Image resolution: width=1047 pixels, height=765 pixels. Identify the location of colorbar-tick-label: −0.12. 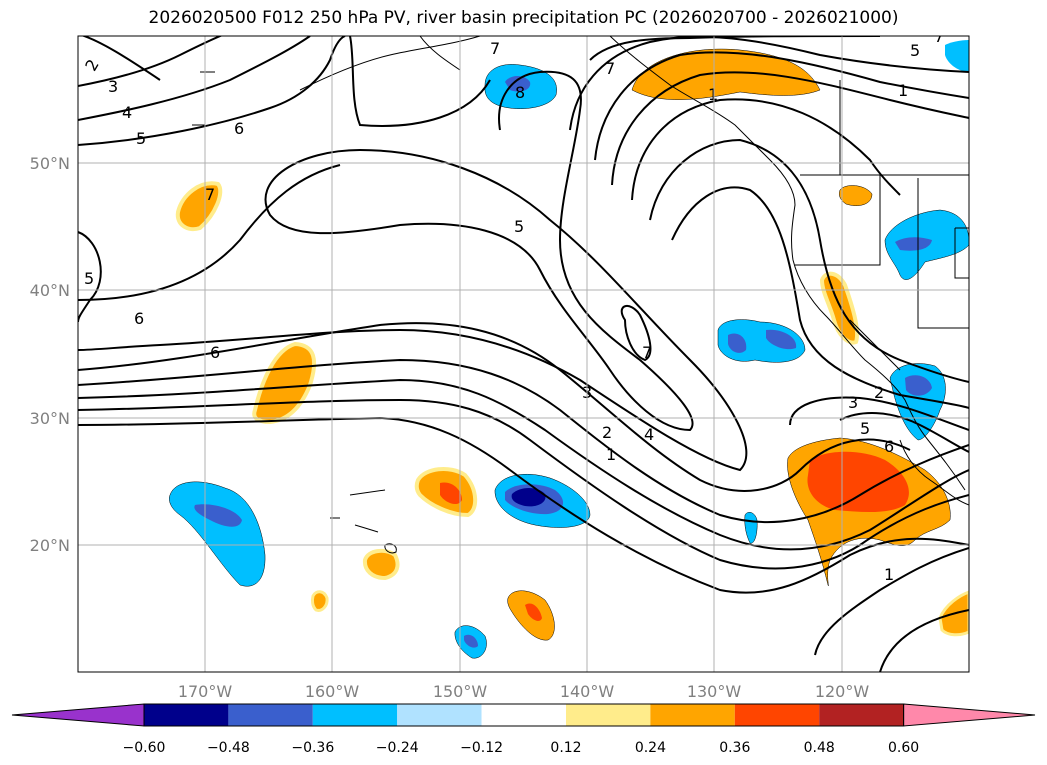
(481, 748).